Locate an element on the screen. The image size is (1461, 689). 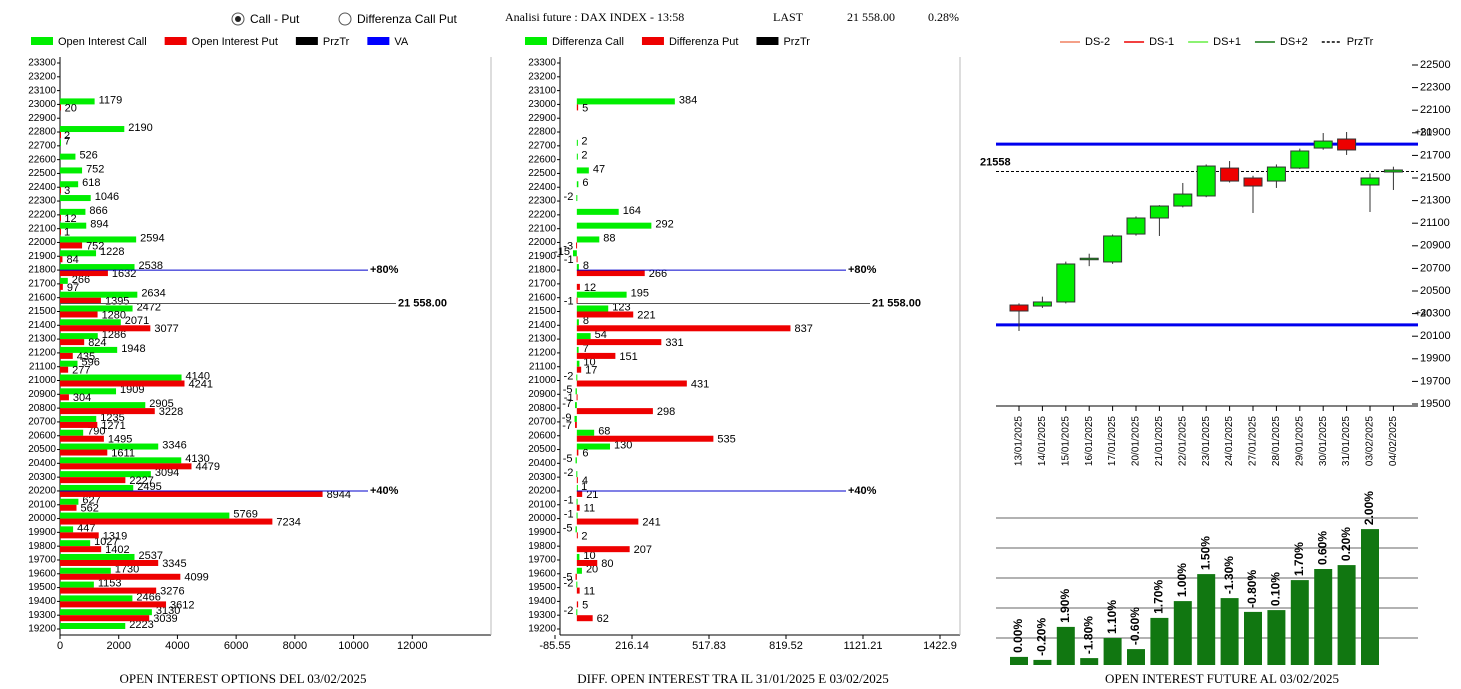
strike-label: 23300 is located at coordinates (42, 63).